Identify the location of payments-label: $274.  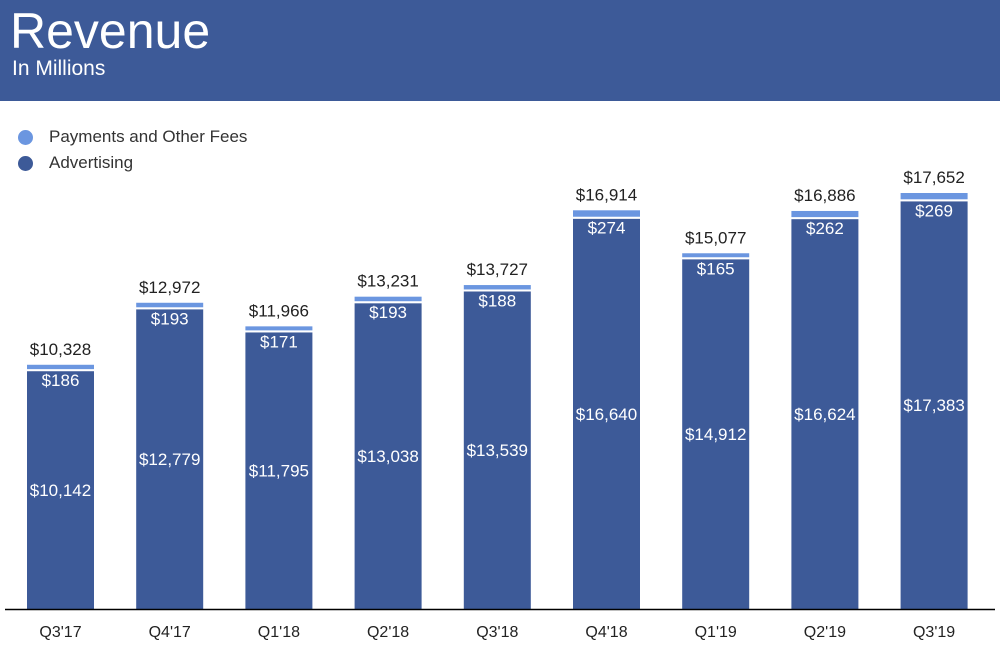
(607, 228).